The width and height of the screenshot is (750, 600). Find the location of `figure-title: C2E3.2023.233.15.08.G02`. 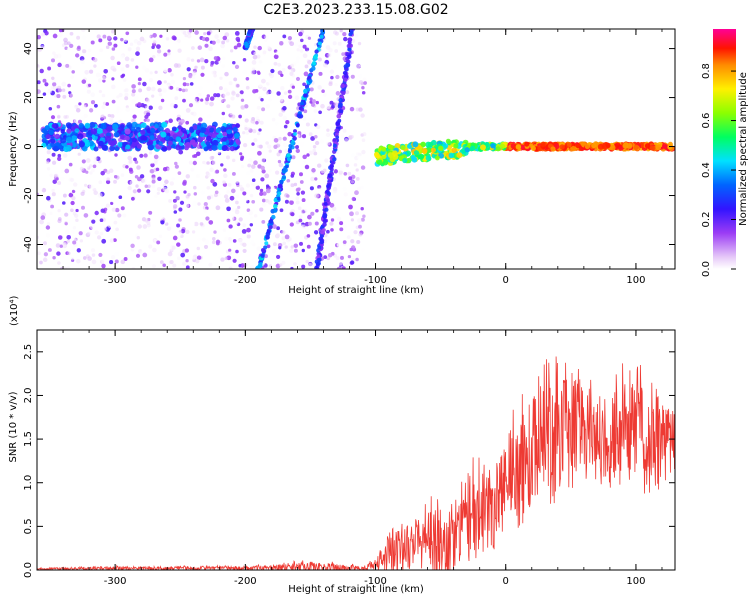

figure-title: C2E3.2023.233.15.08.G02 is located at coordinates (355, 10).